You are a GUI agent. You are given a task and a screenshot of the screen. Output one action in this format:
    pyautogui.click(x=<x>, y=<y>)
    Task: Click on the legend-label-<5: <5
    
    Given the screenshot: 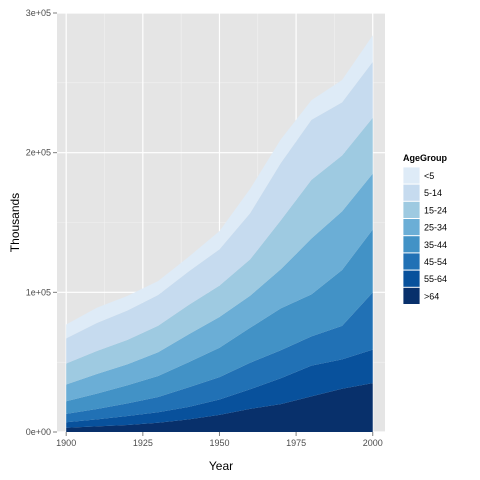 What is the action you would take?
    pyautogui.click(x=429, y=176)
    